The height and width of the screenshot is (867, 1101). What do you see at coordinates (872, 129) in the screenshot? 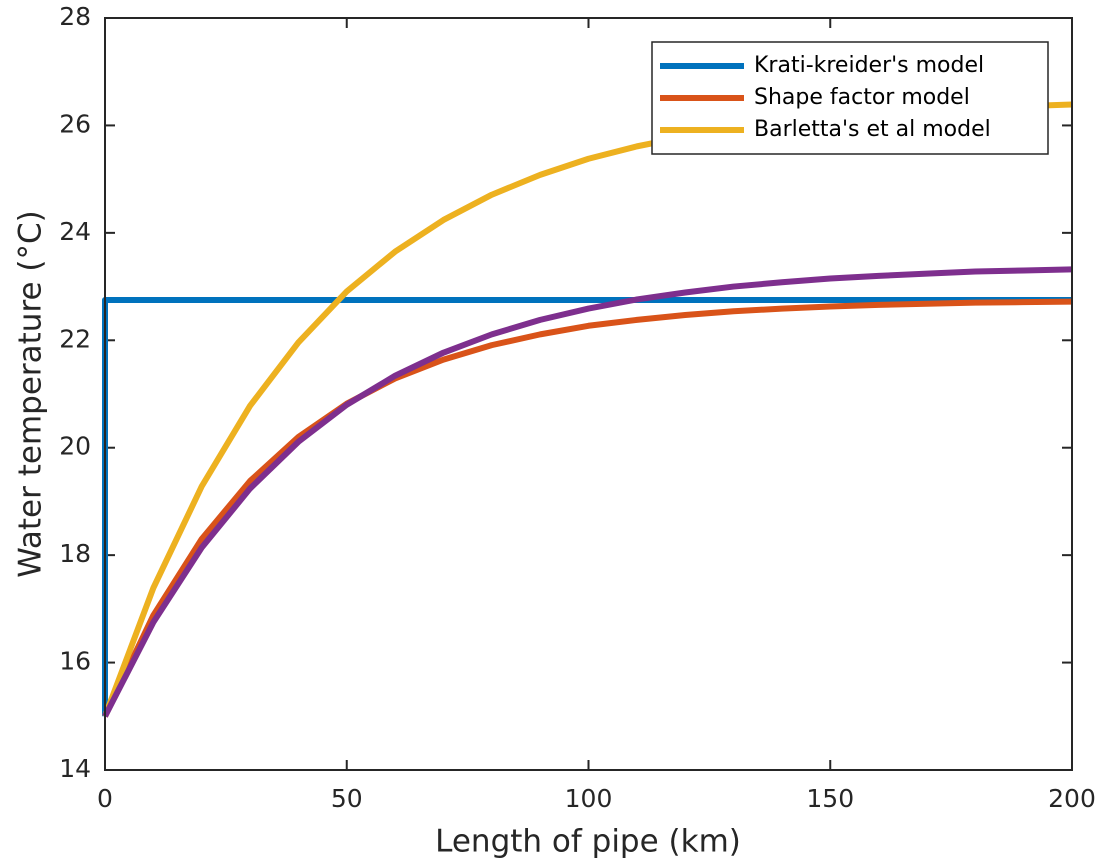
I see `legend-label: Barletta's et al model` at bounding box center [872, 129].